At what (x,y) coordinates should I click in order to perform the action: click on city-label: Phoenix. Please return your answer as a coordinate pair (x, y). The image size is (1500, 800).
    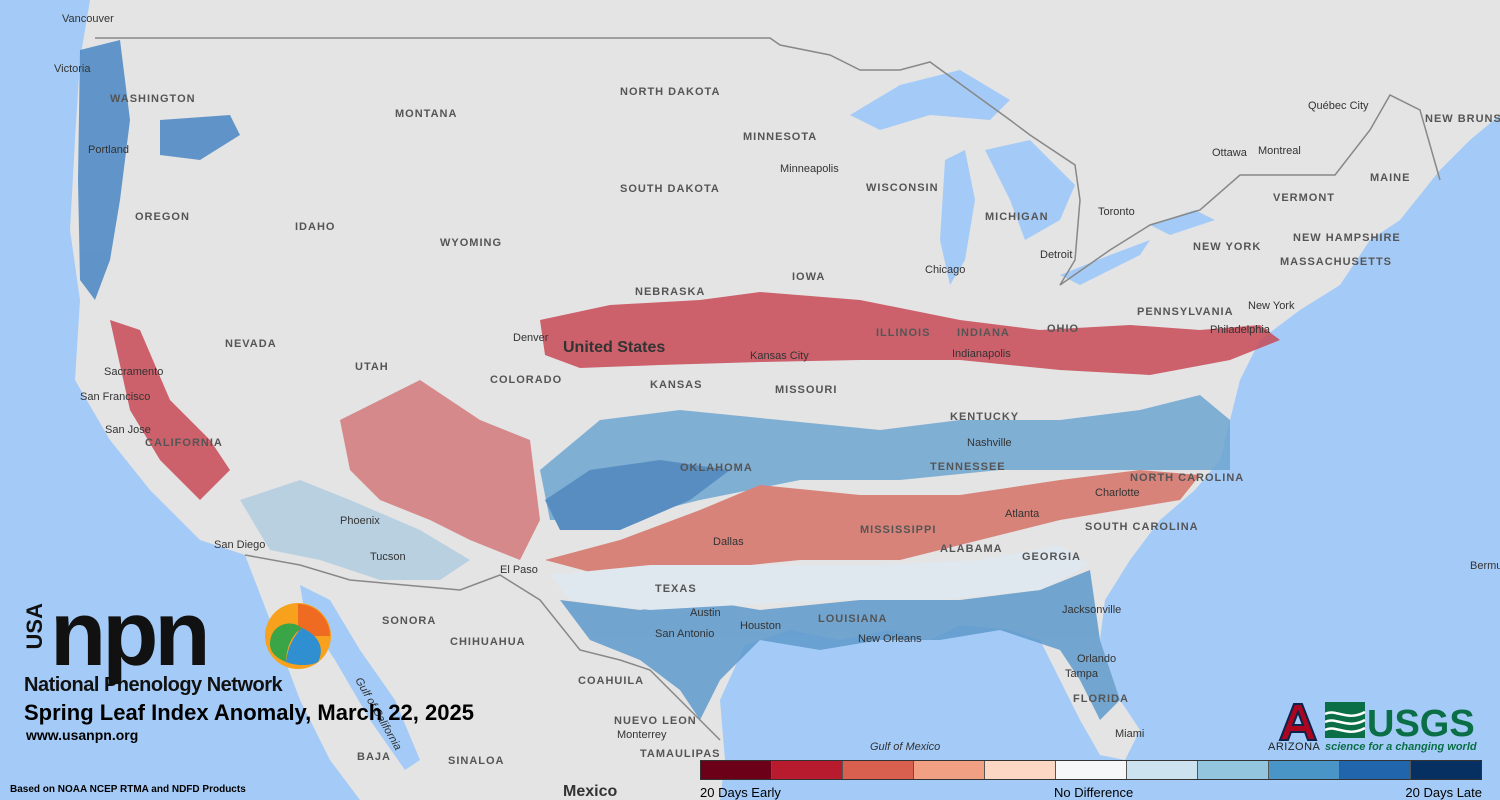
    Looking at the image, I should click on (360, 521).